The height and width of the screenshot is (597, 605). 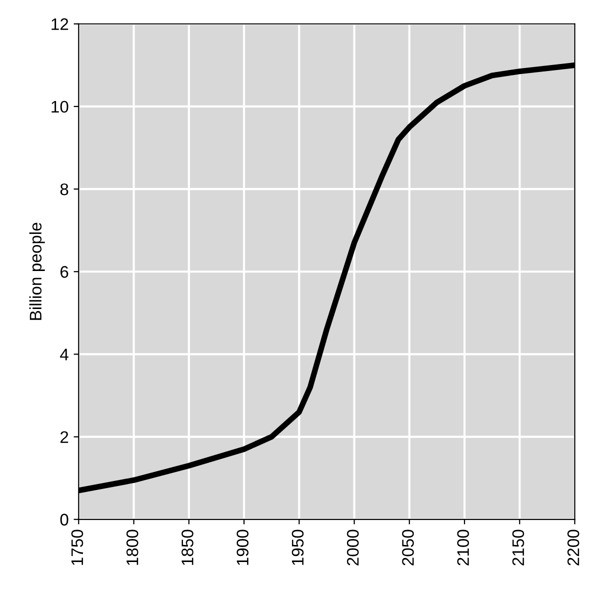 I want to click on x-tick-label: 2050, so click(x=408, y=548).